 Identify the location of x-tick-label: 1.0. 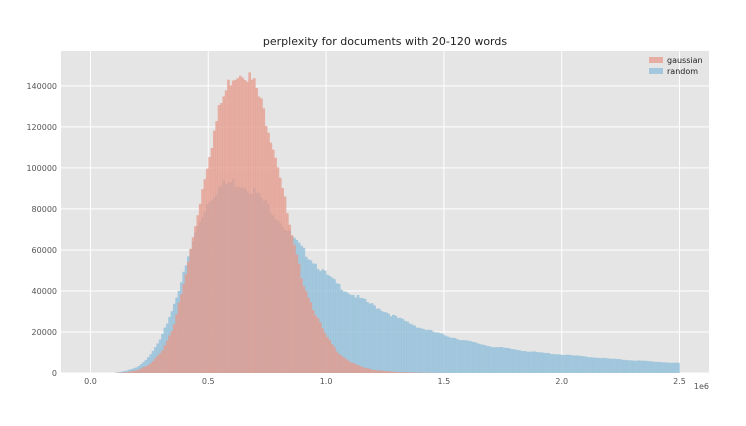
(326, 381).